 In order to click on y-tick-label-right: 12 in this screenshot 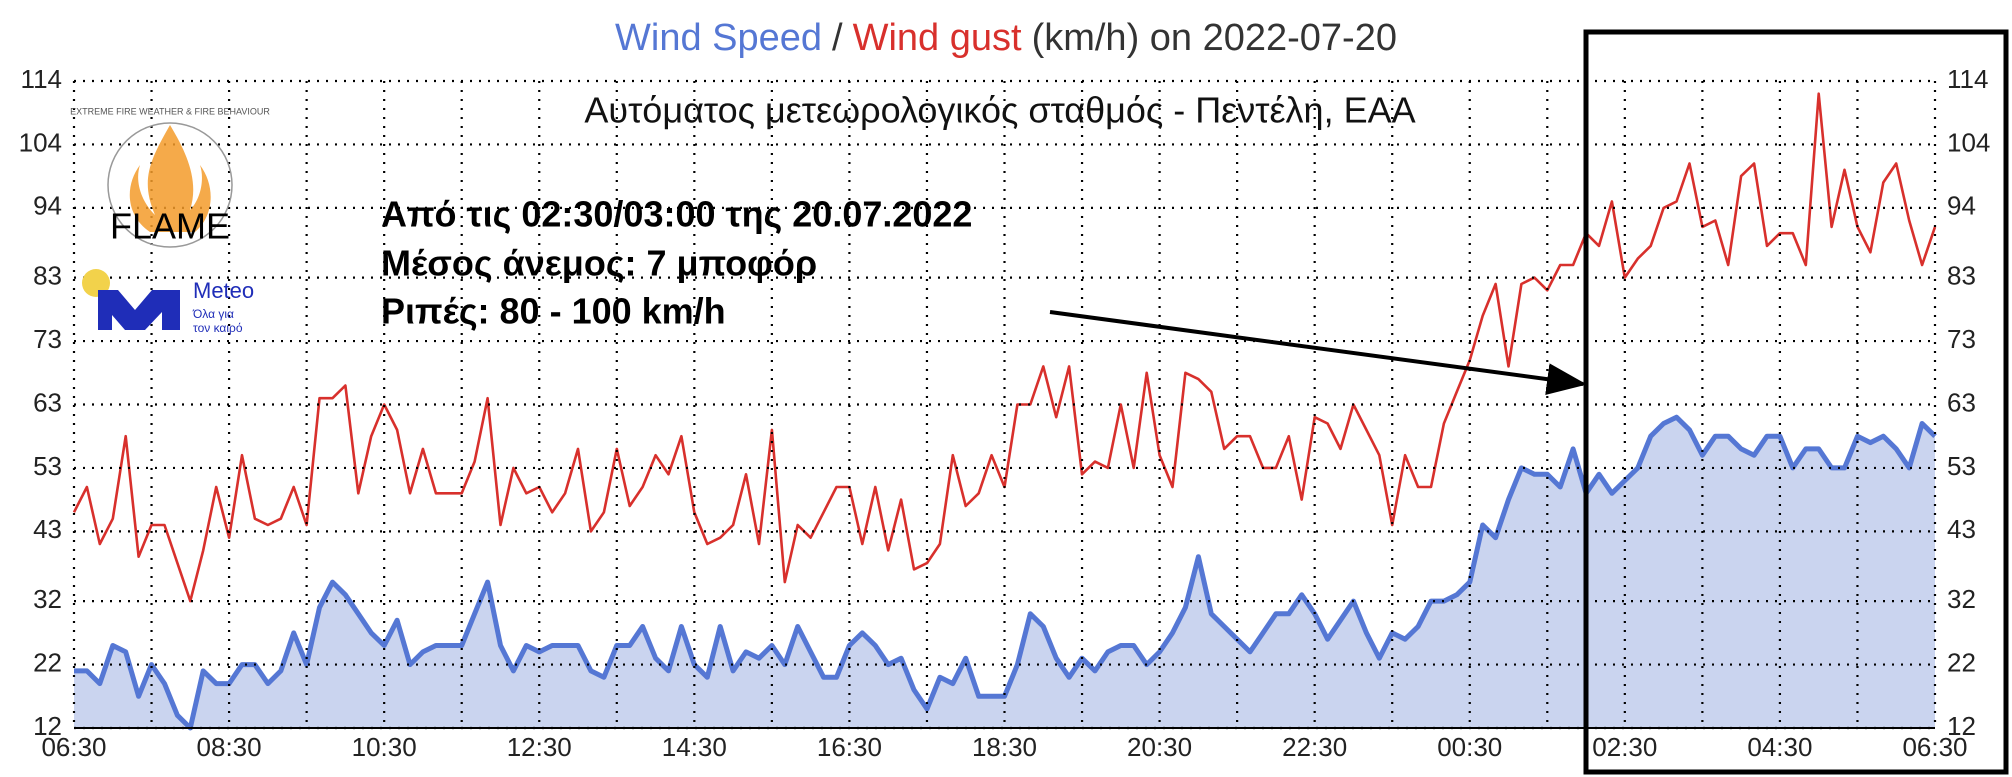, I will do `click(1961, 726)`.